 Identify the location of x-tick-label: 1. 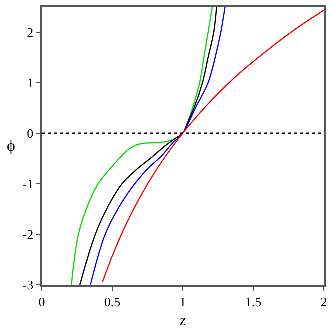
(183, 302).